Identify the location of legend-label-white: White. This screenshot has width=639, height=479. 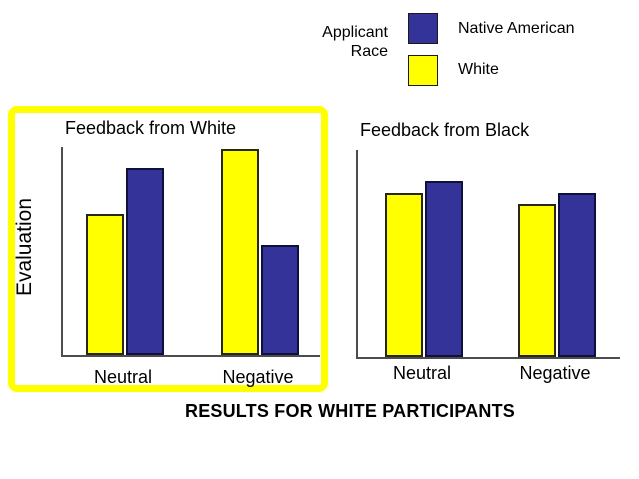
(478, 69).